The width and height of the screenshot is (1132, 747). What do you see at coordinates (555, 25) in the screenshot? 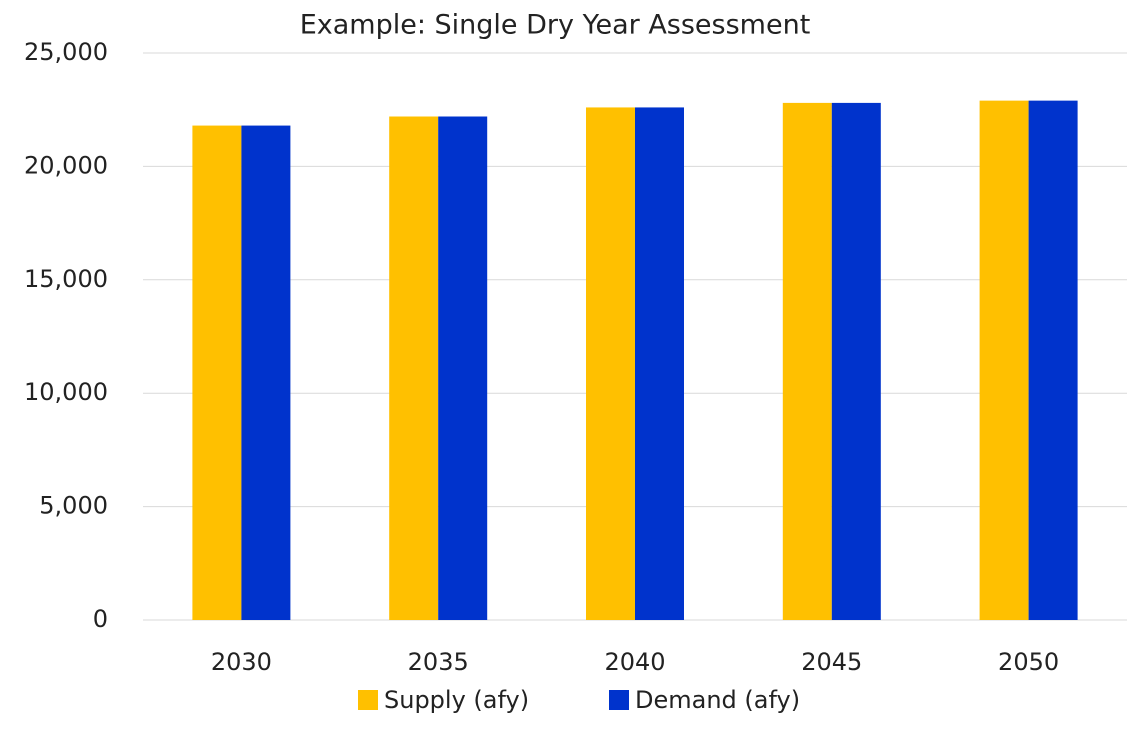
I see `chart-title: Example: Single Dry Year Assessment` at bounding box center [555, 25].